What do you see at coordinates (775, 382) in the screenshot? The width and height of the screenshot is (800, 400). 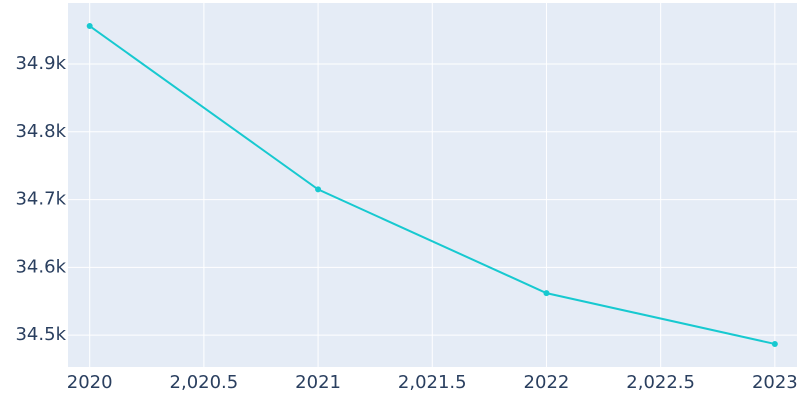 I see `x-tick-label: 2023` at bounding box center [775, 382].